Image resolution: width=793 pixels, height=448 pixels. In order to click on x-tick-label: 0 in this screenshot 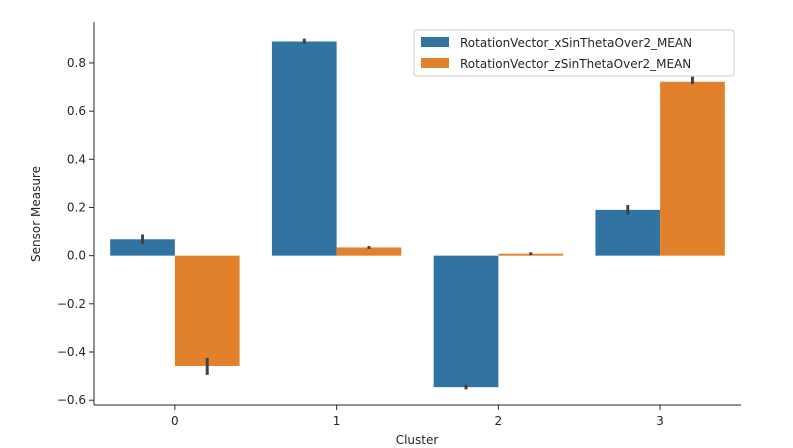, I will do `click(175, 421)`.